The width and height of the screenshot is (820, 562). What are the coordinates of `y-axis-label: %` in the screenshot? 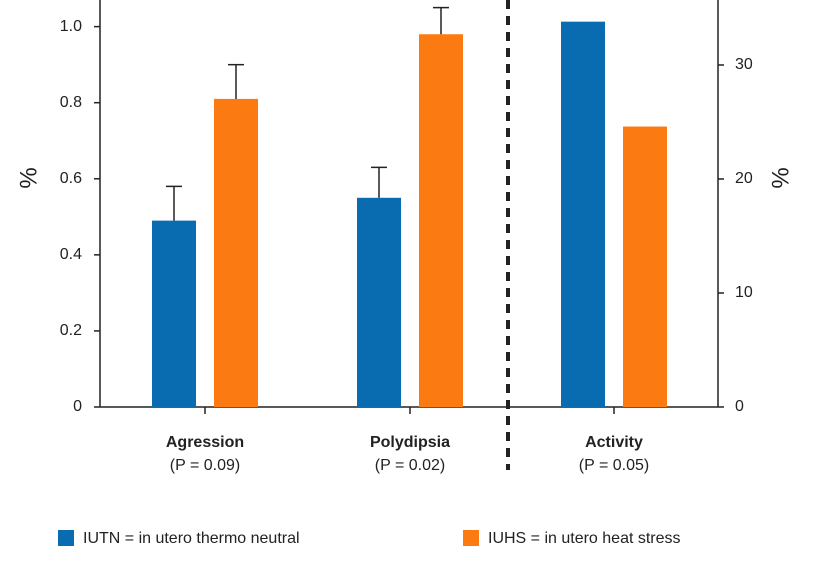 It's located at (28, 177).